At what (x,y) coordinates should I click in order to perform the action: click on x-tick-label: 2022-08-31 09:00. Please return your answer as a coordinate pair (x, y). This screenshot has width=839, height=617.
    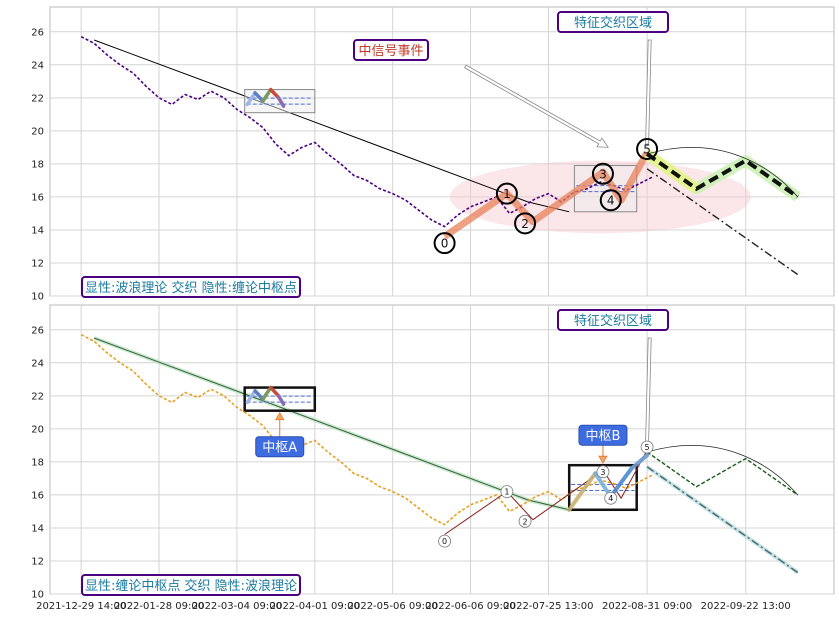
    Looking at the image, I should click on (647, 606).